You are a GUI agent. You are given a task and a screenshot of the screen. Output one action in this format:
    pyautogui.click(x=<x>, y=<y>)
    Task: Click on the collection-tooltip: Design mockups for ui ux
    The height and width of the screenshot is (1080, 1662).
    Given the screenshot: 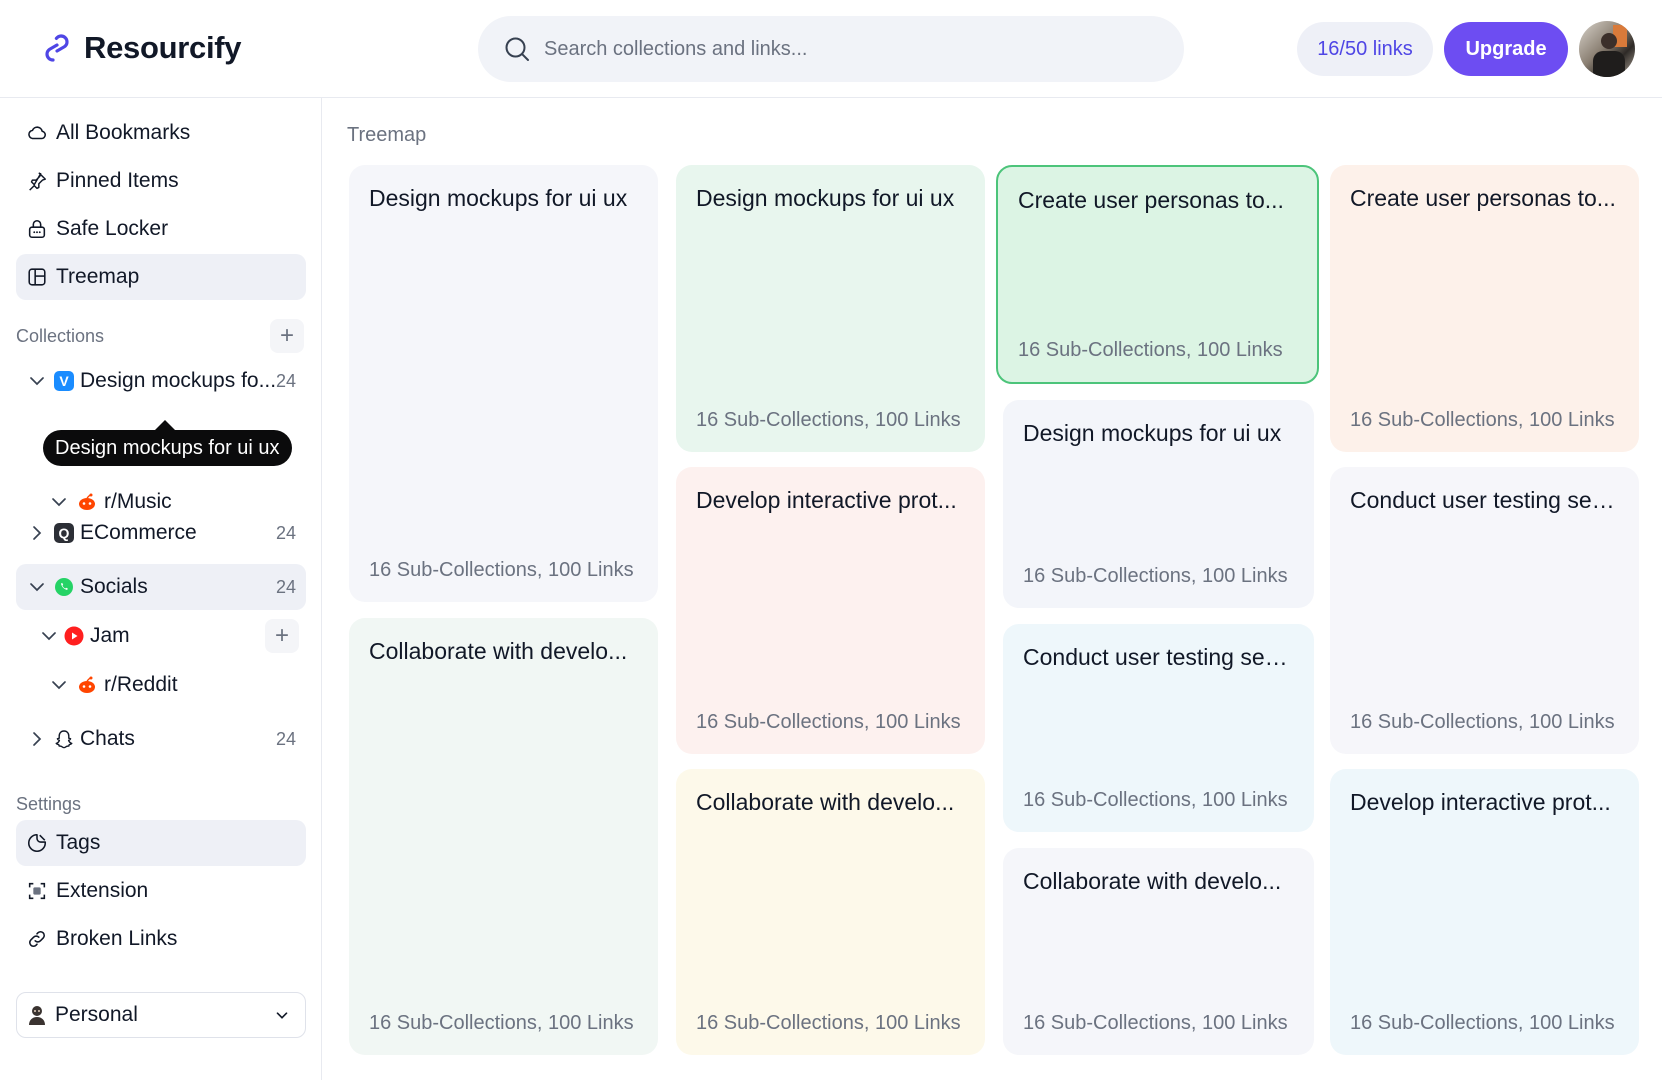 What is the action you would take?
    pyautogui.click(x=167, y=443)
    